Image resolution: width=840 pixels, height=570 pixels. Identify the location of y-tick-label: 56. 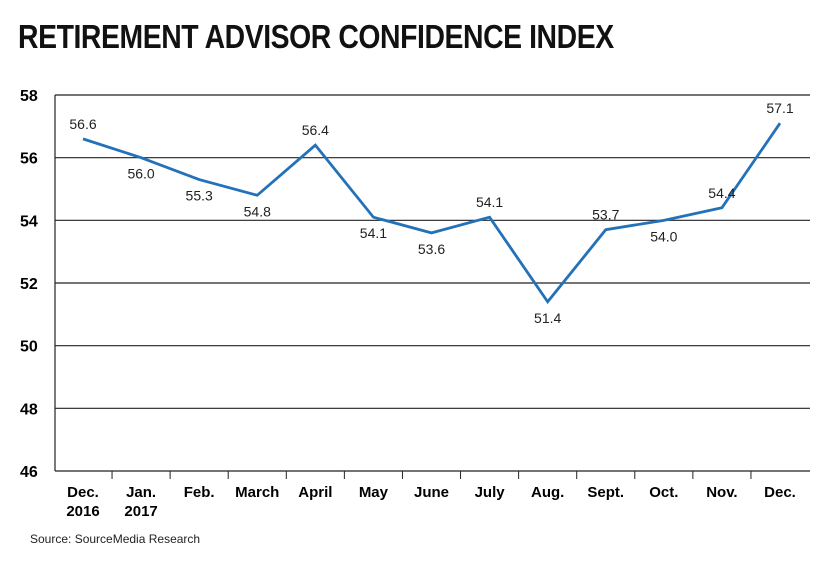
(29, 159).